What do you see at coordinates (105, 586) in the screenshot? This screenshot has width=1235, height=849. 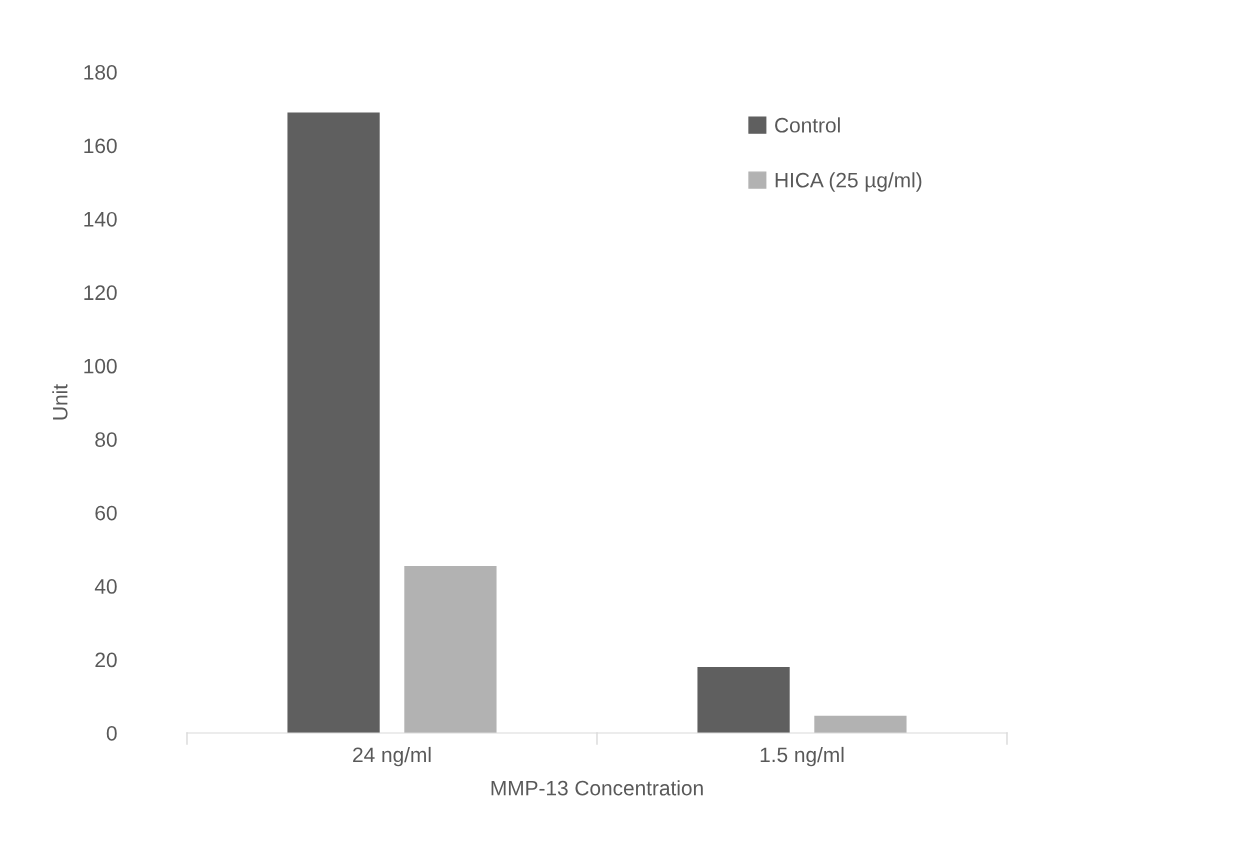 I see `y-tick-label: 40` at bounding box center [105, 586].